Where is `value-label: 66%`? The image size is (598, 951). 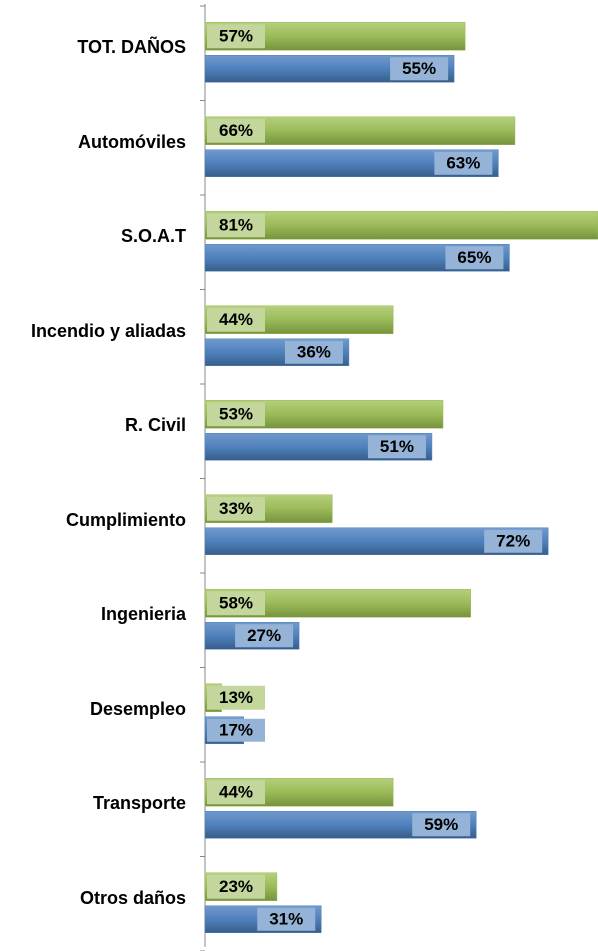 value-label: 66% is located at coordinates (236, 130).